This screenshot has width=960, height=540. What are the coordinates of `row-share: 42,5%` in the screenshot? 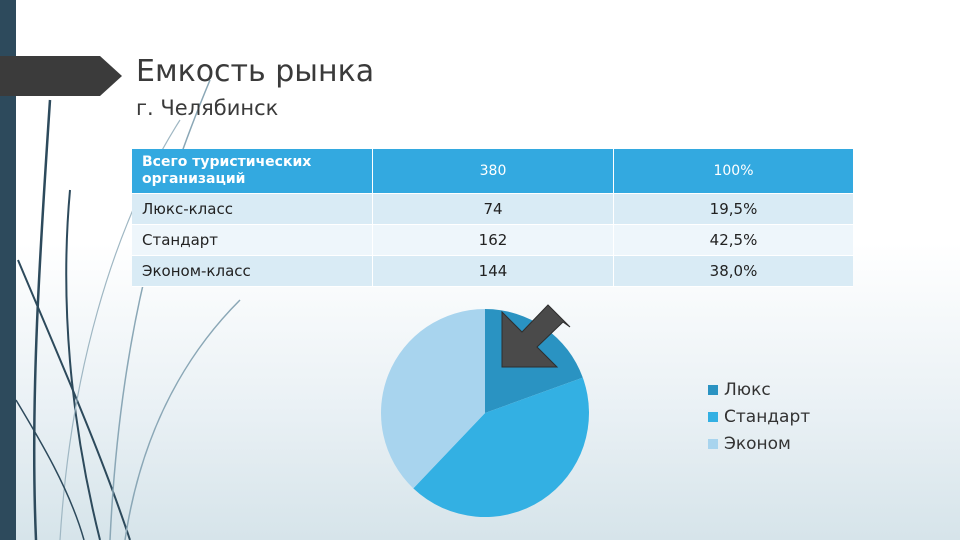 It's located at (733, 240).